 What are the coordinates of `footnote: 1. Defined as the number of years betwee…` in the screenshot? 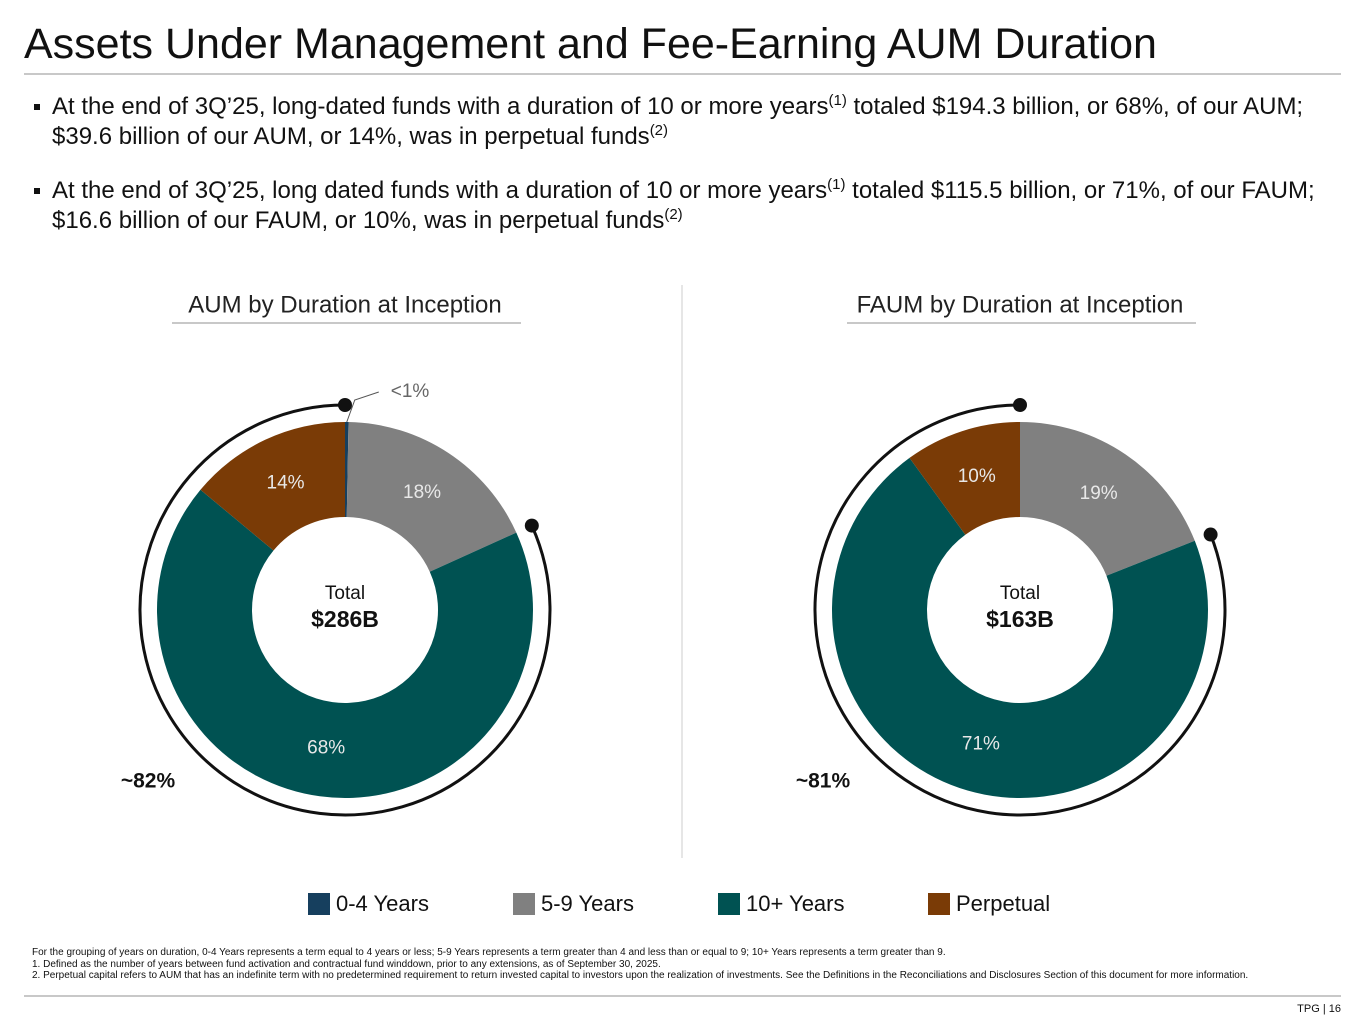 It's located at (346, 964).